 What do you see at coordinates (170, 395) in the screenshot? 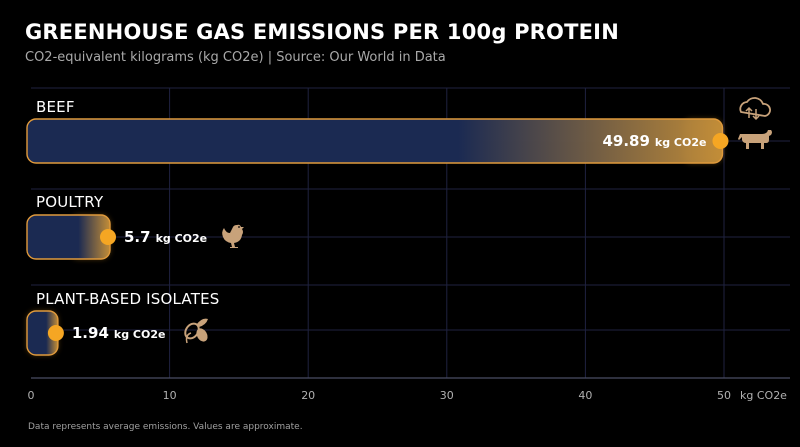
I see `x-tick-label: 10` at bounding box center [170, 395].